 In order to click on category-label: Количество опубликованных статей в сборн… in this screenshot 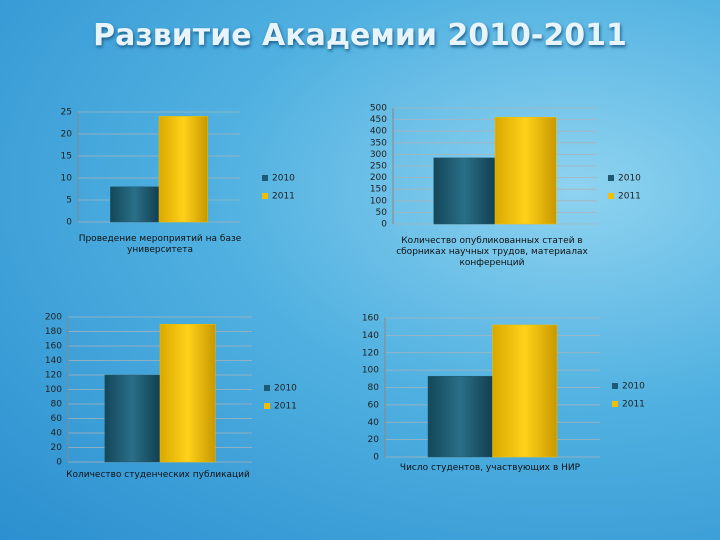, I will do `click(492, 252)`.